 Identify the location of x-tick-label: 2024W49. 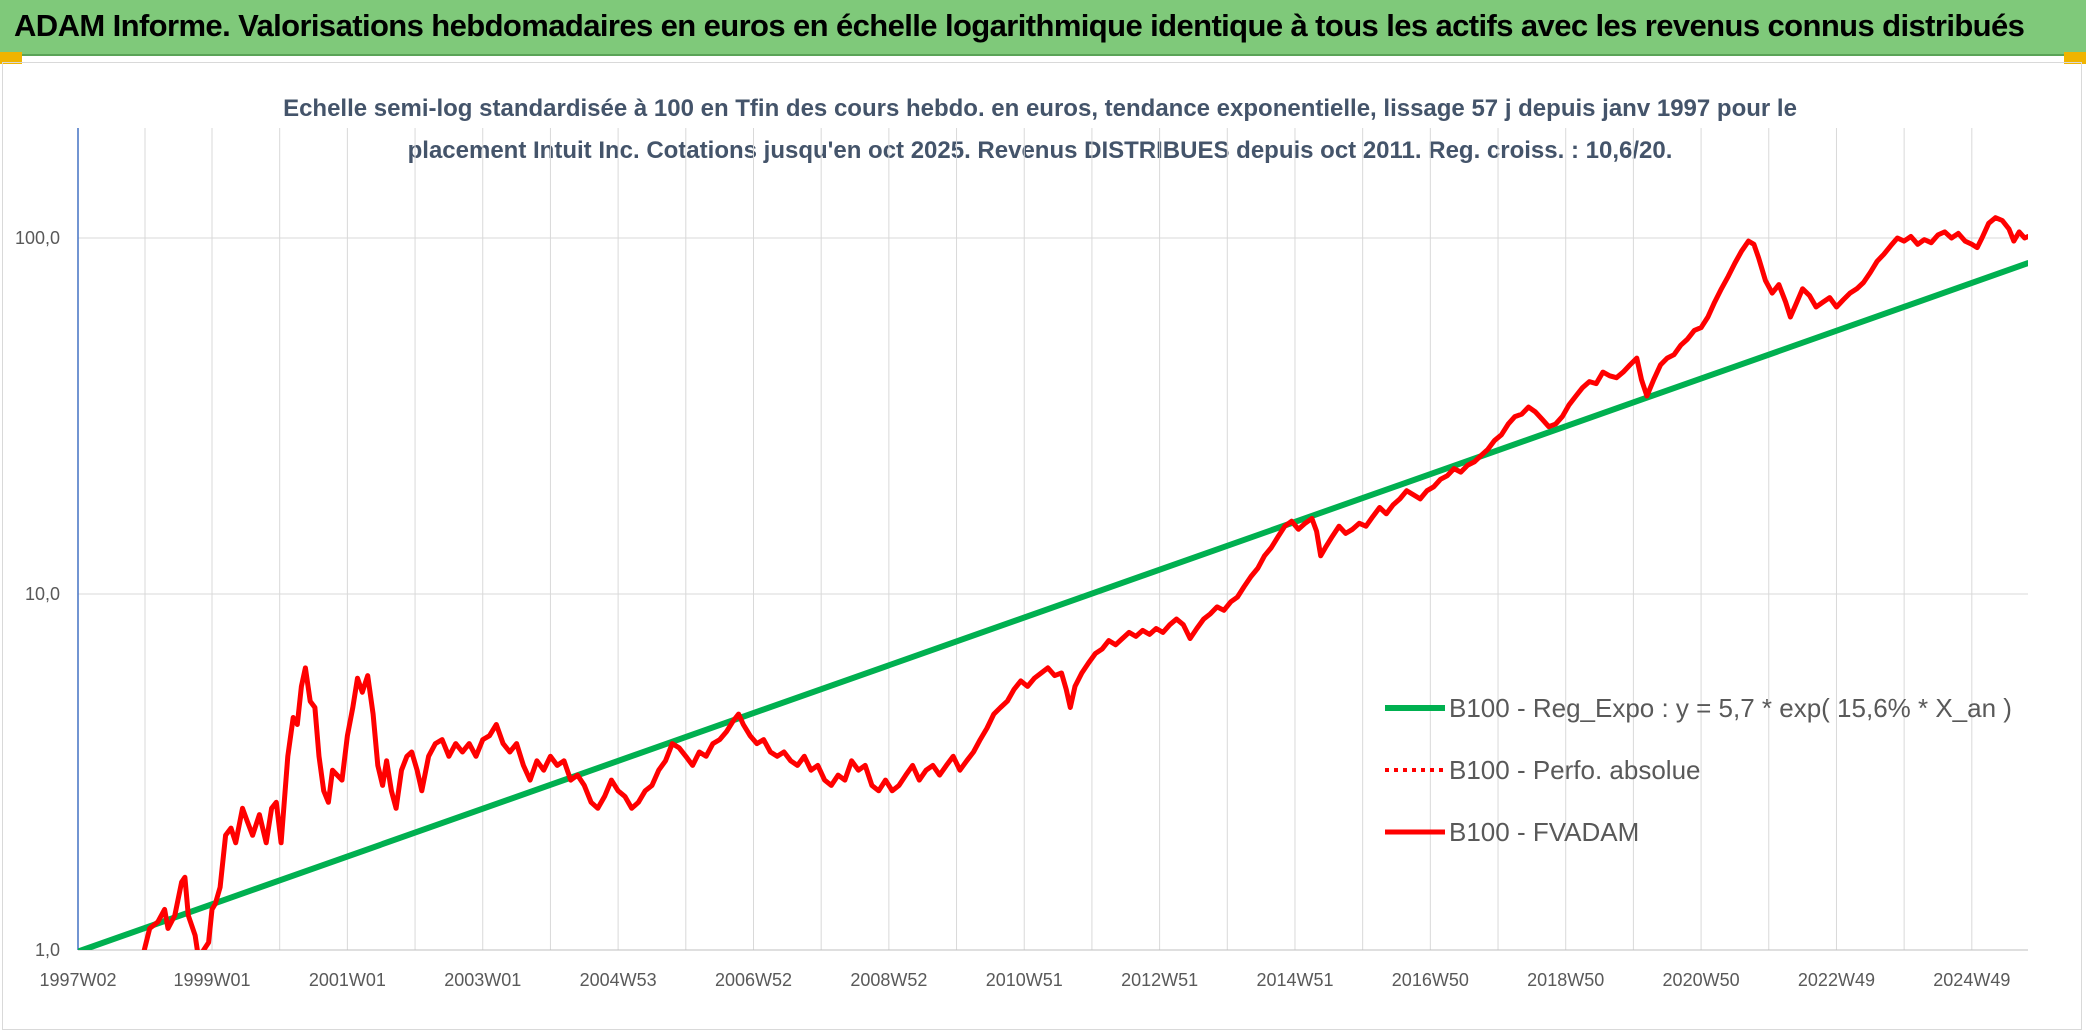
(1971, 980).